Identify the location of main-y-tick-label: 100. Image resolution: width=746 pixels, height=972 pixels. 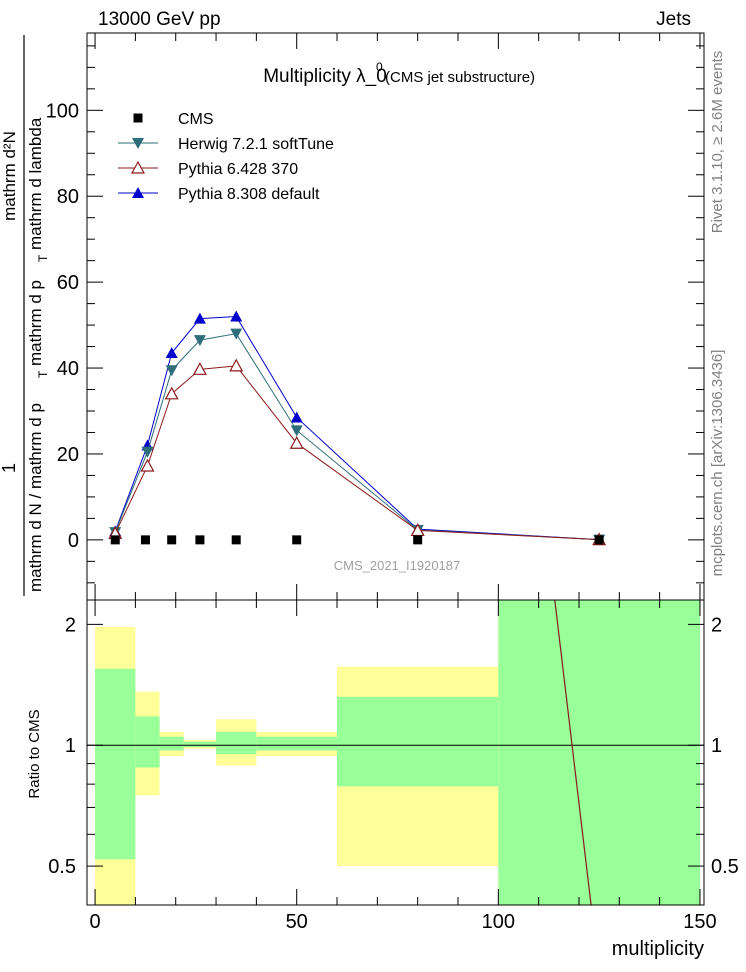
(62, 111).